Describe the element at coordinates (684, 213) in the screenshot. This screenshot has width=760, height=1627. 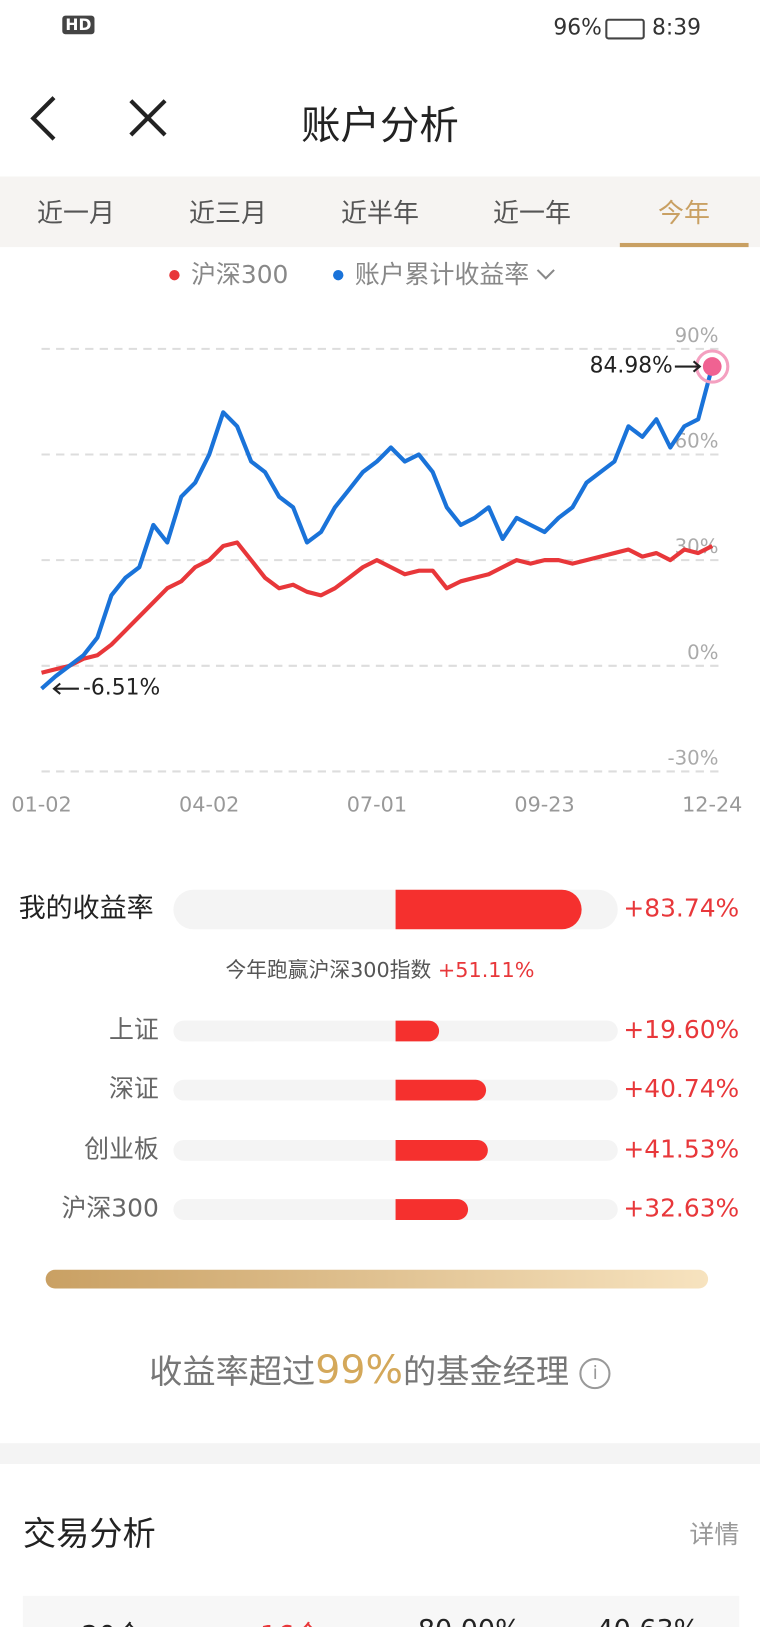
I see `tab: 今年` at that location.